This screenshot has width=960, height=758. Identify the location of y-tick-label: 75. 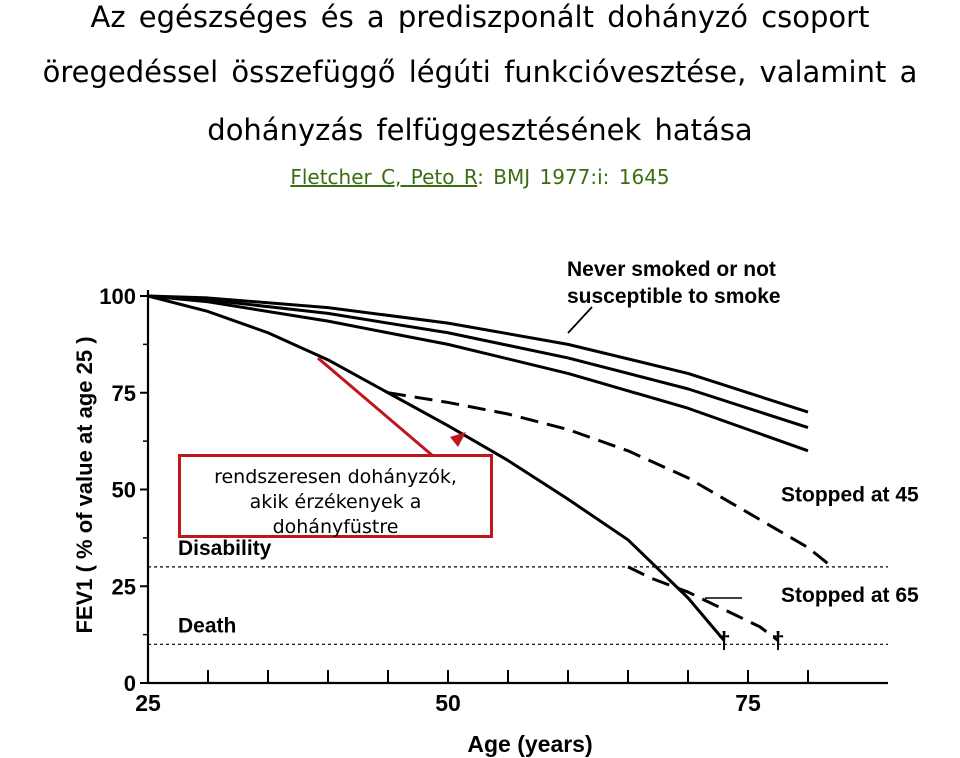
(124, 393).